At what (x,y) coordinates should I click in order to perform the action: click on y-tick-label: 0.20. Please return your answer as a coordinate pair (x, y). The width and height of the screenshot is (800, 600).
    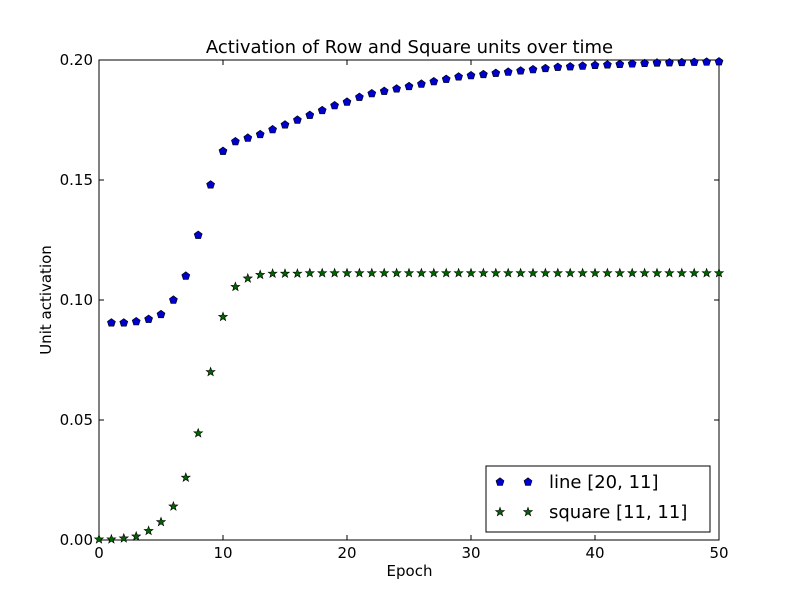
    Looking at the image, I should click on (76, 60).